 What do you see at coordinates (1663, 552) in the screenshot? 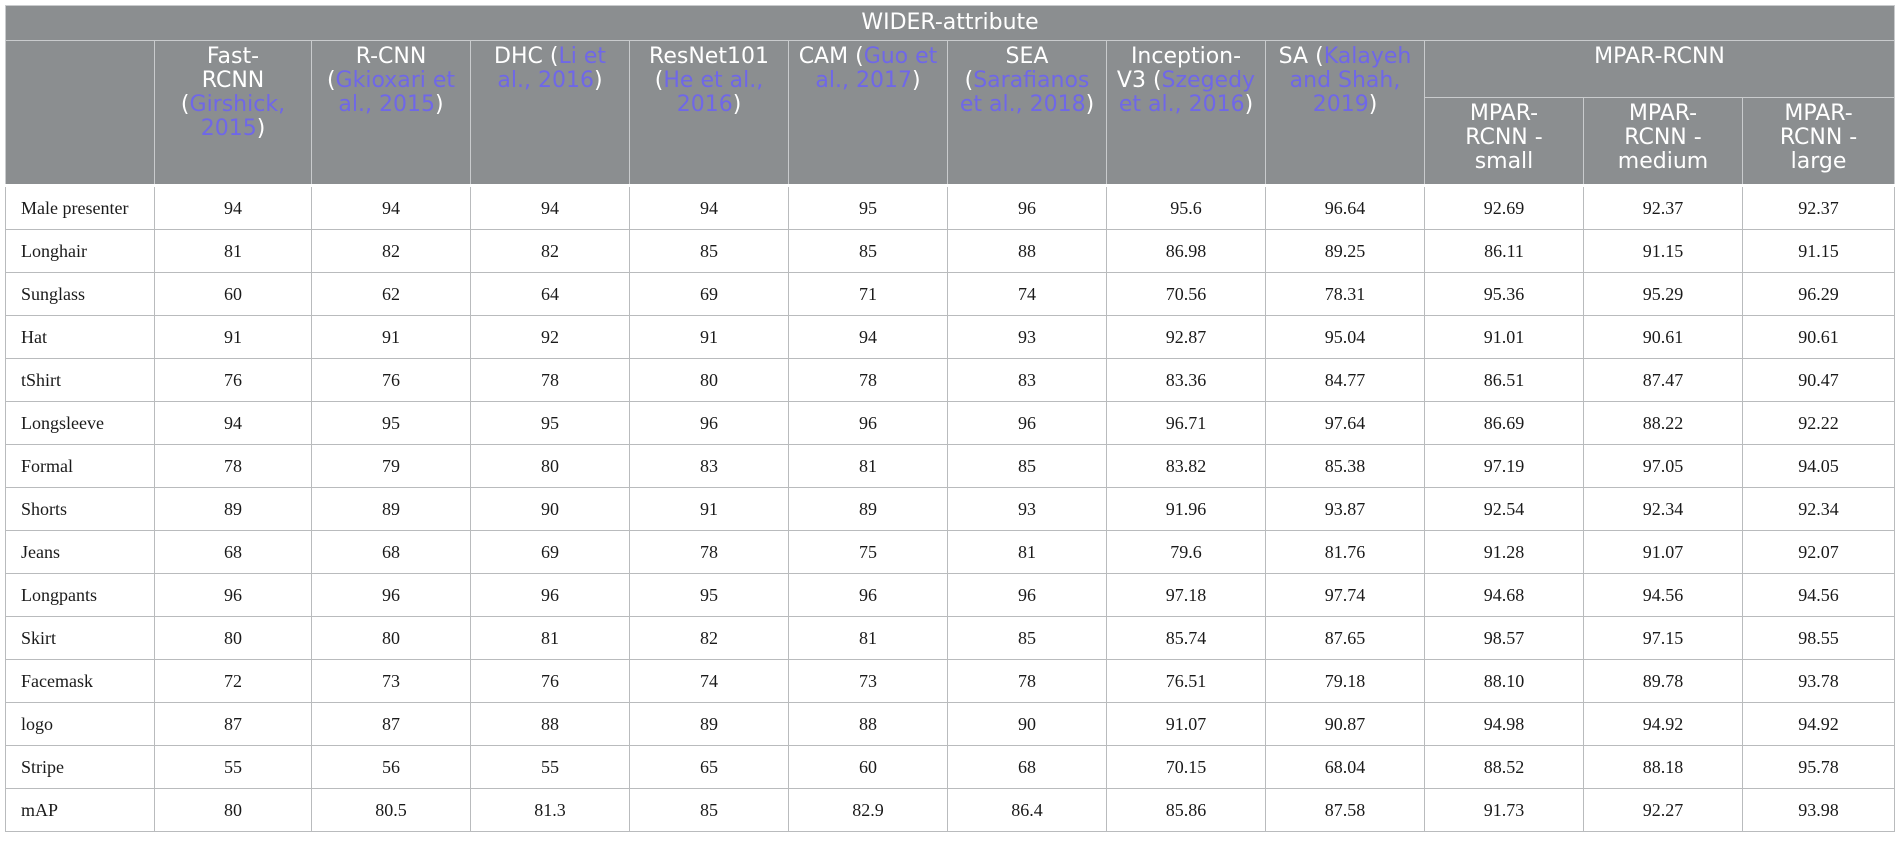
I see `table-cell: 91.07` at bounding box center [1663, 552].